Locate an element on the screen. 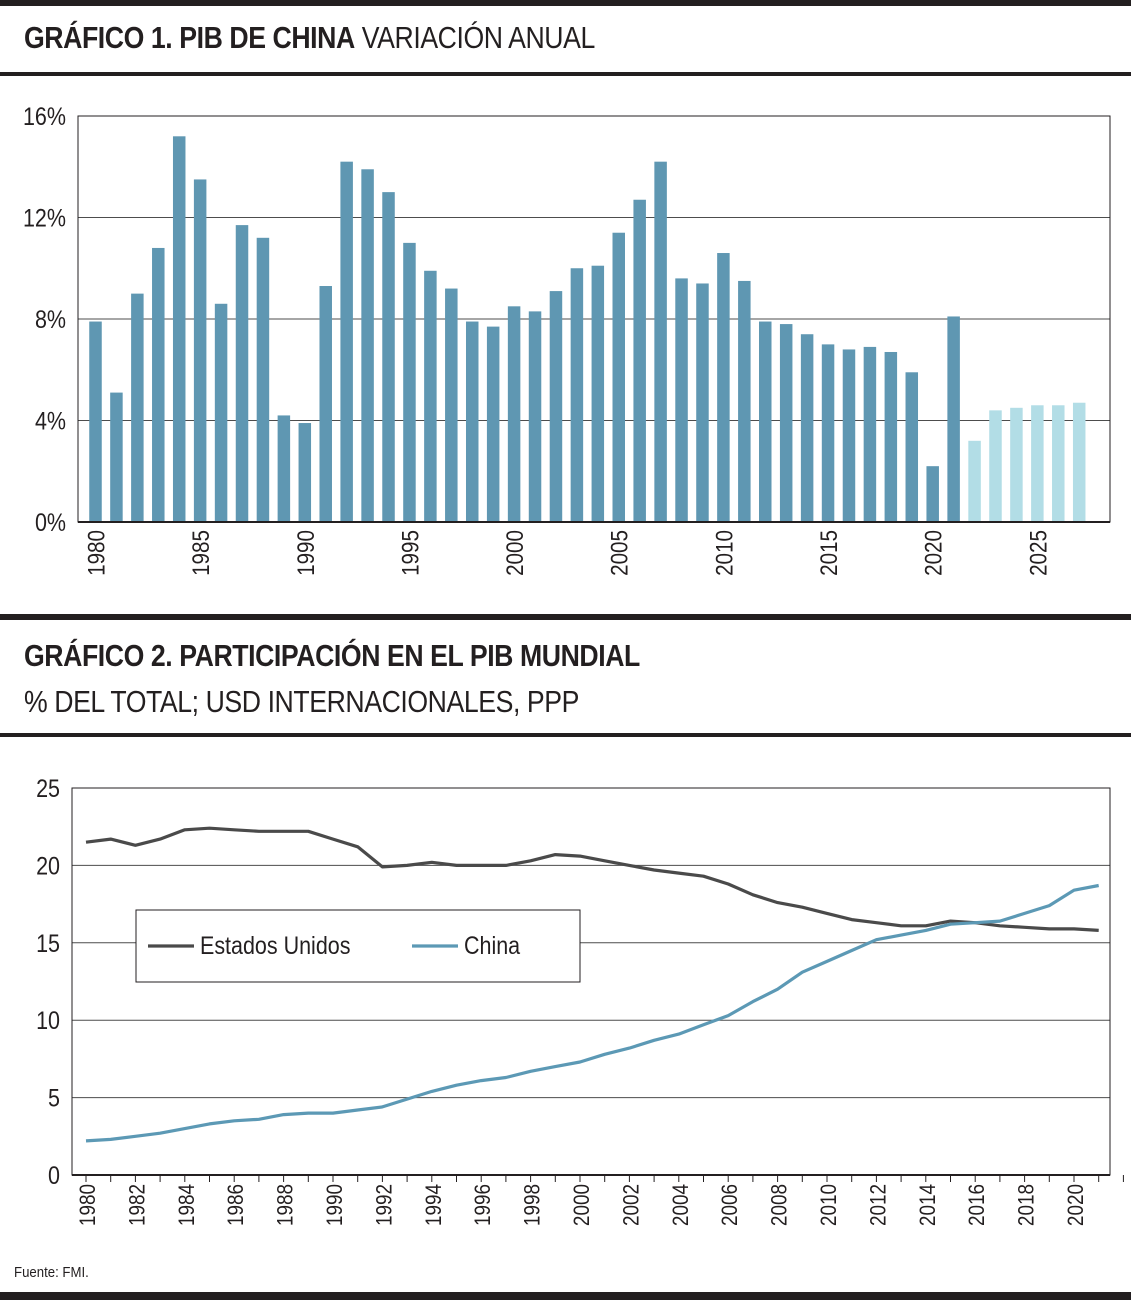 The height and width of the screenshot is (1300, 1131). legend-china-label: China is located at coordinates (492, 945).